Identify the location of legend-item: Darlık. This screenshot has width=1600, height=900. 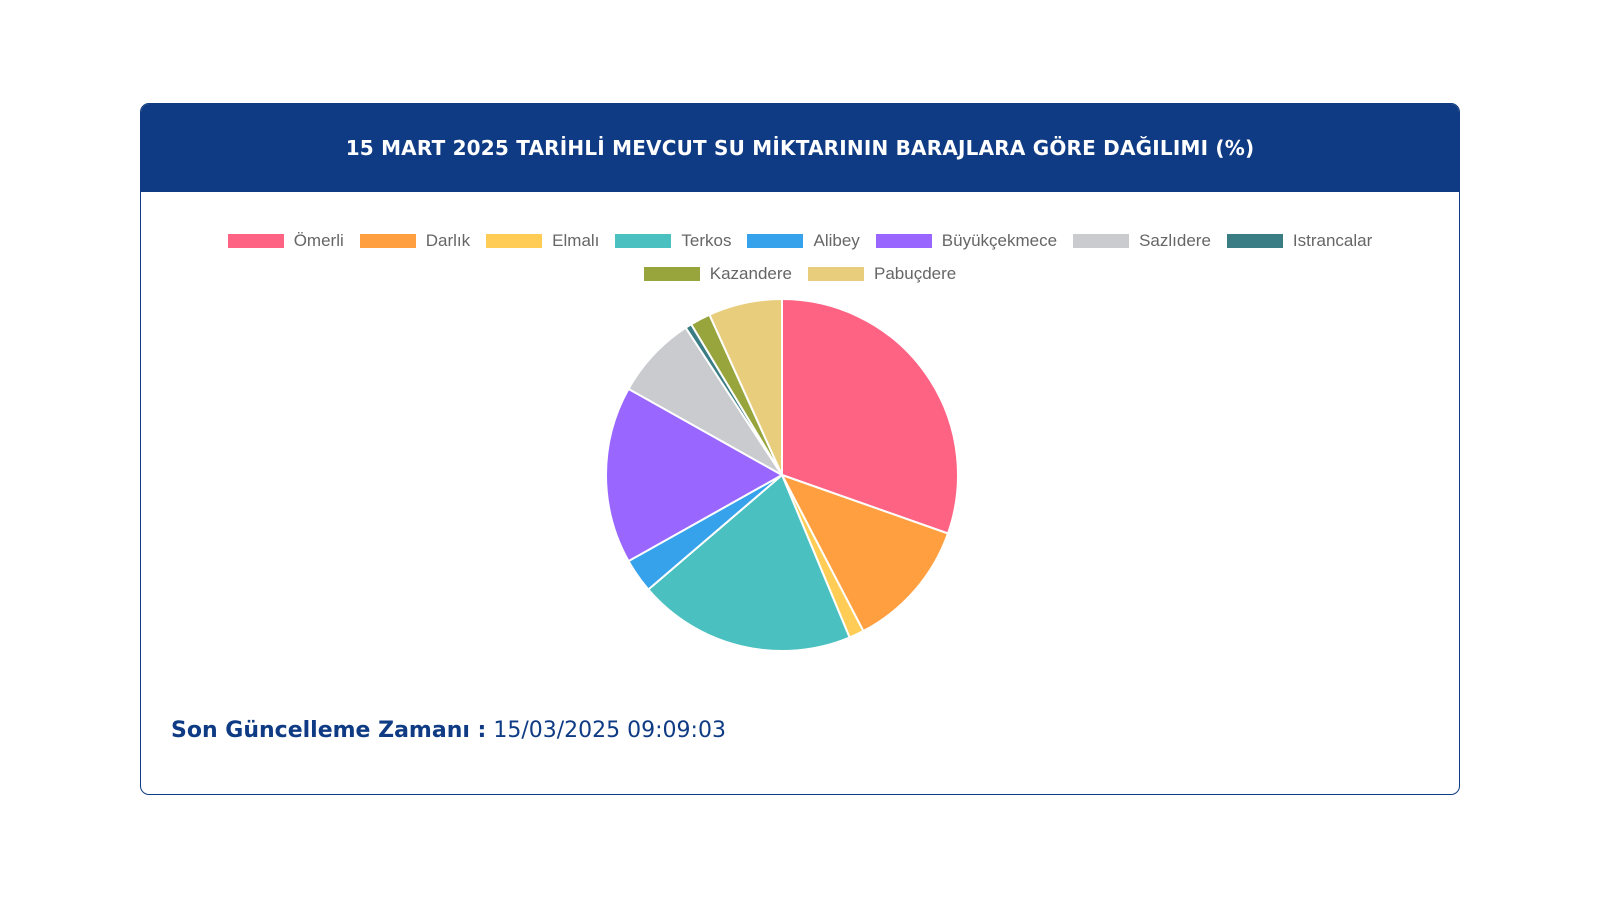
(415, 241).